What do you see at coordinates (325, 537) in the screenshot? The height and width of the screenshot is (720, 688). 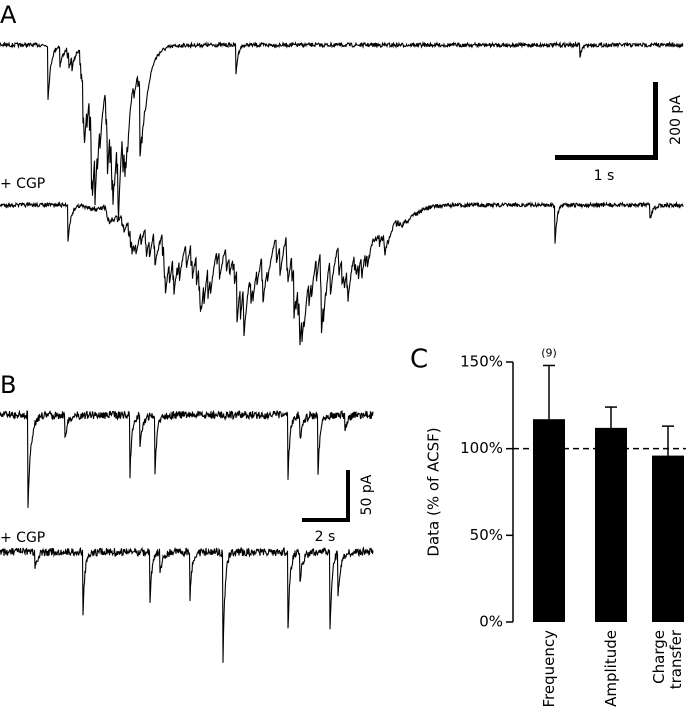 I see `scale-label: 2 s` at bounding box center [325, 537].